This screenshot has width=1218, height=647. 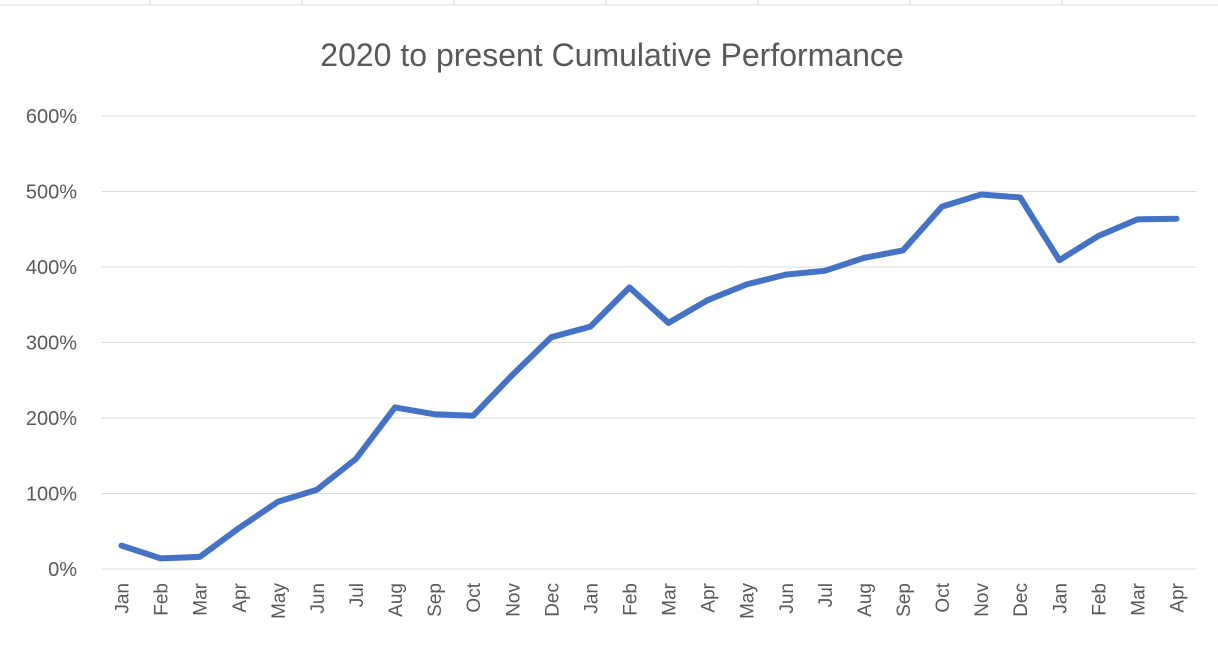 What do you see at coordinates (51, 117) in the screenshot?
I see `y-tick-label: 600%` at bounding box center [51, 117].